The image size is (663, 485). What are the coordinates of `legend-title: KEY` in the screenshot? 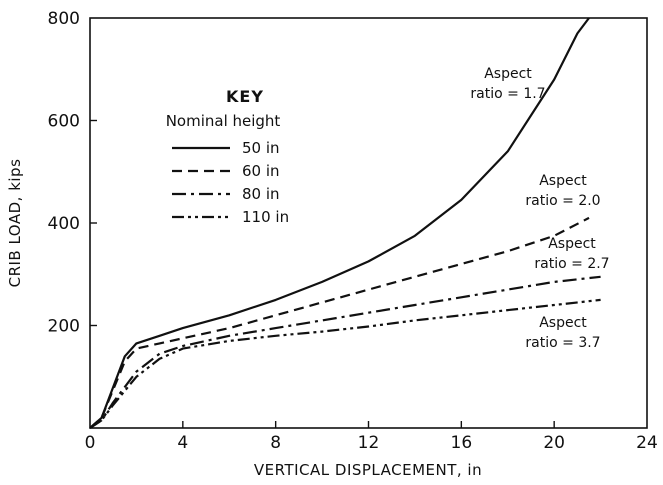 It's located at (245, 96).